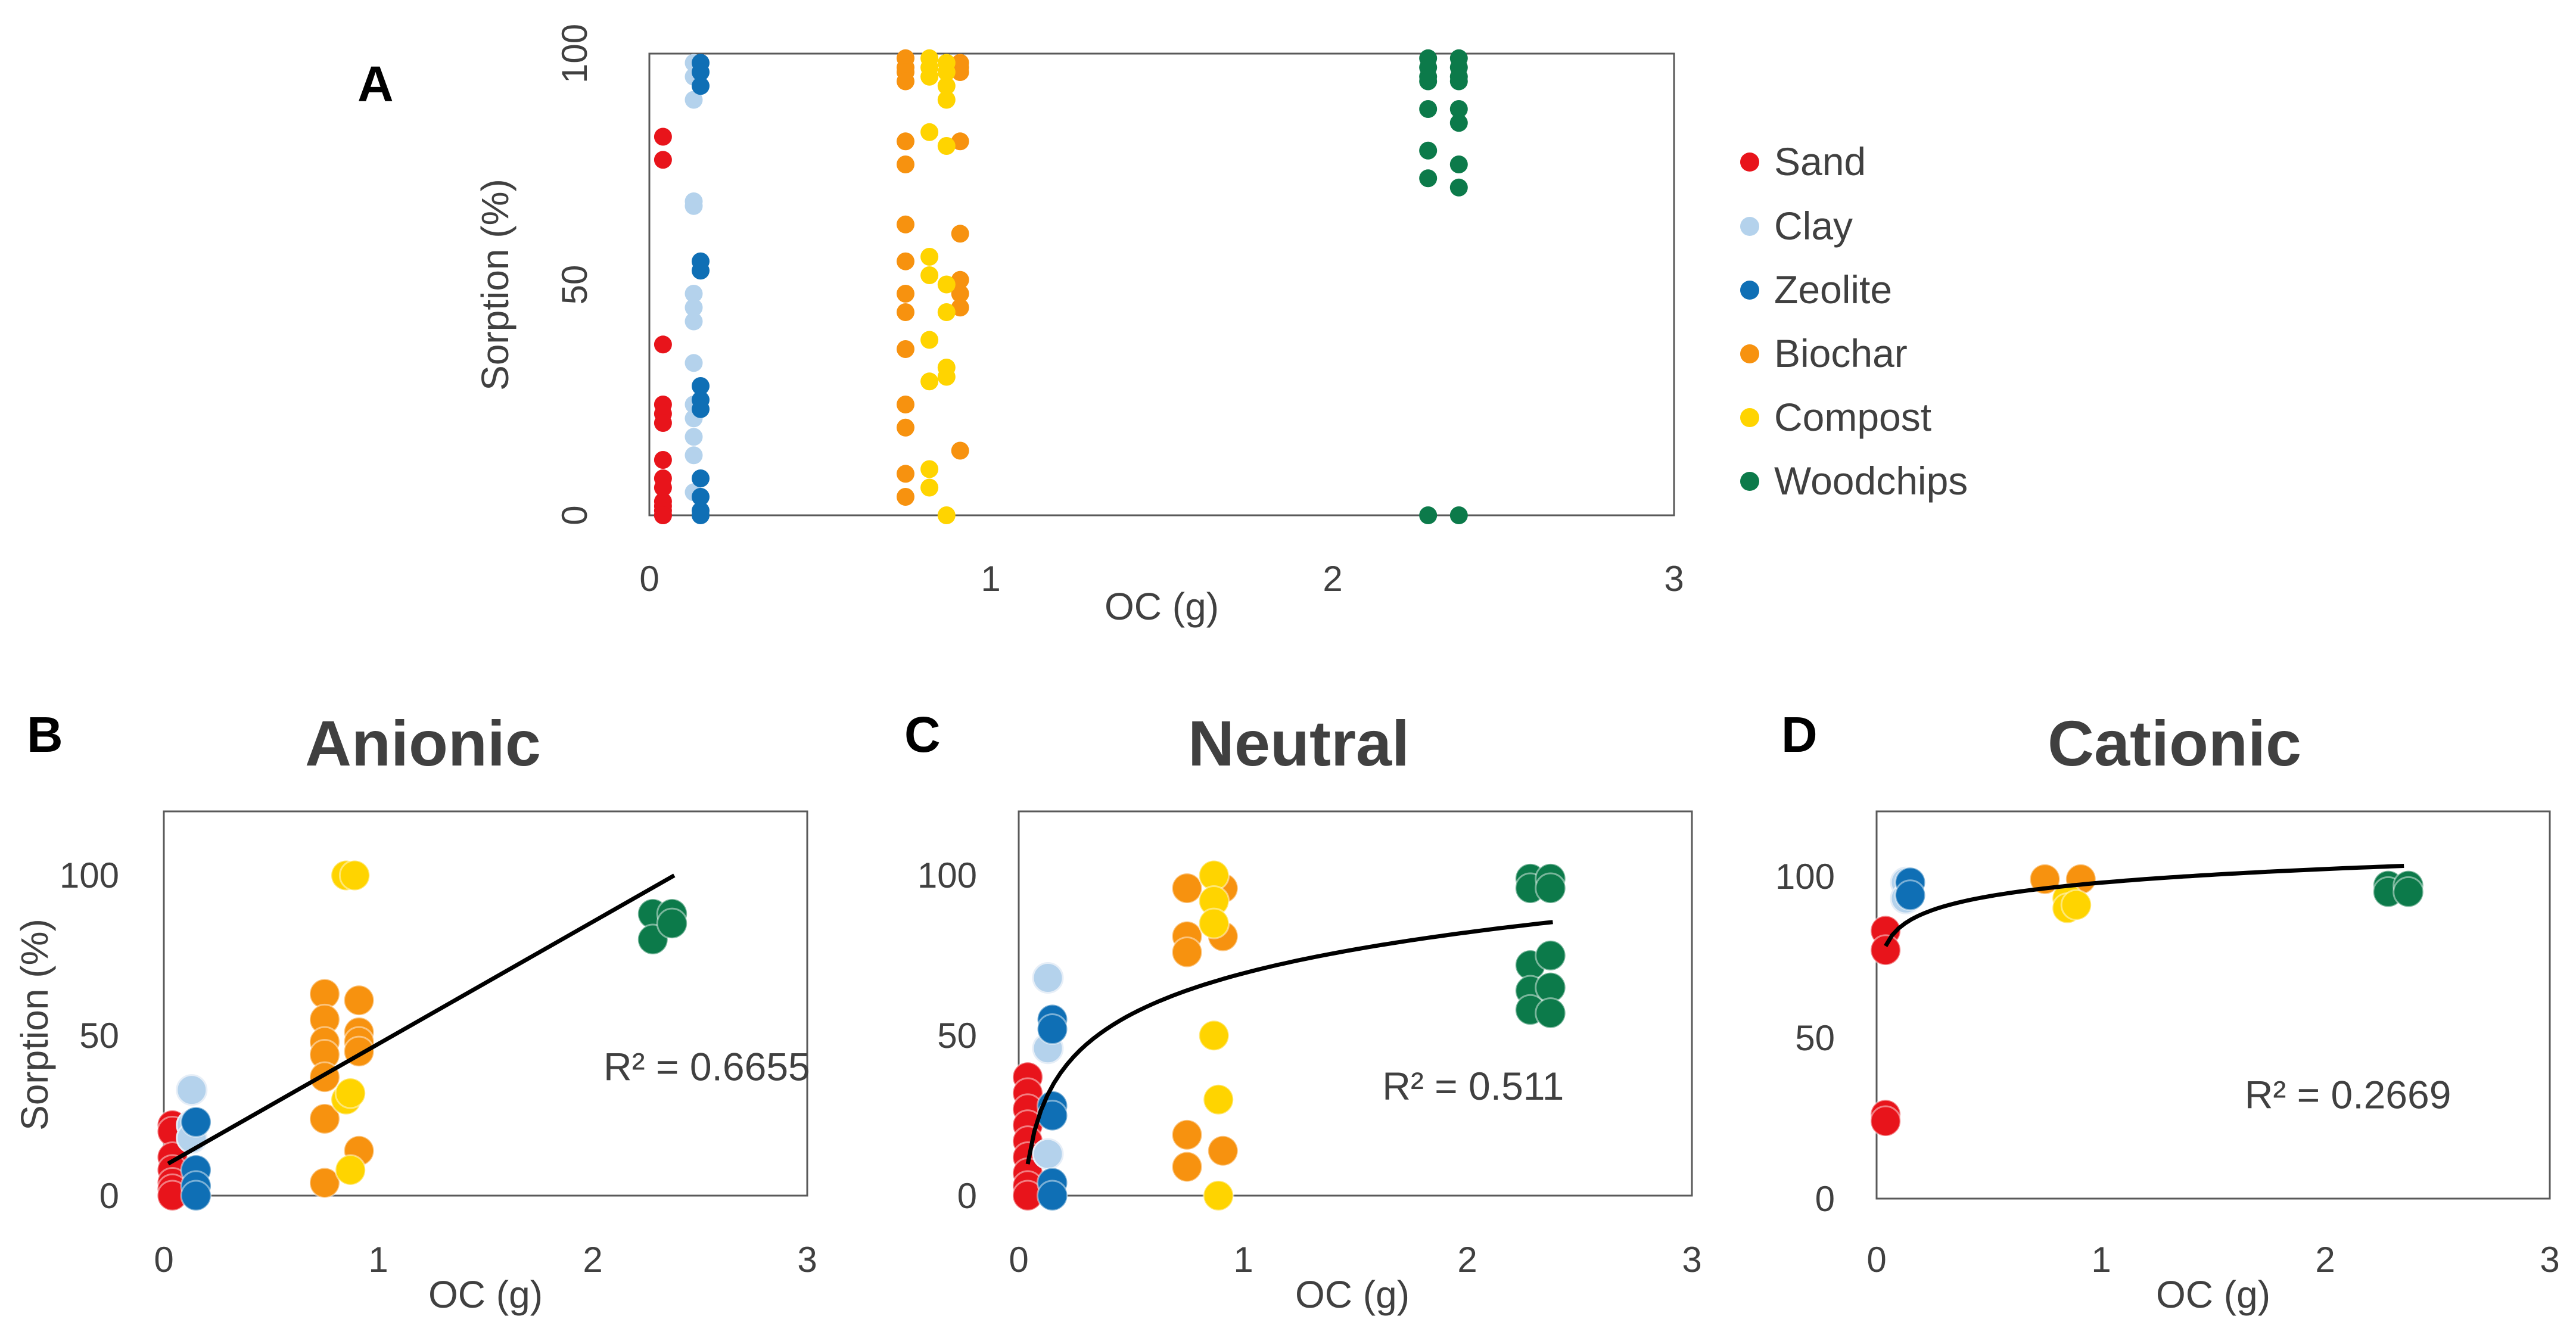 This screenshot has width=2576, height=1338. I want to click on legend-marker-biochar, so click(1749, 353).